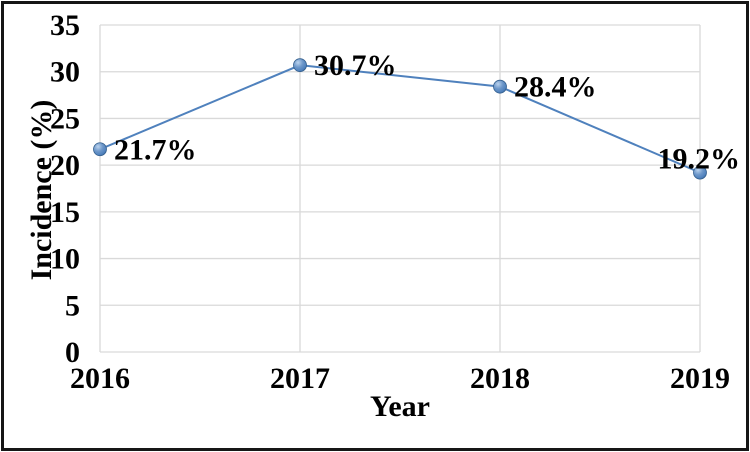 Image resolution: width=750 pixels, height=452 pixels. What do you see at coordinates (41, 190) in the screenshot?
I see `y-axis-title: Incidence (%)` at bounding box center [41, 190].